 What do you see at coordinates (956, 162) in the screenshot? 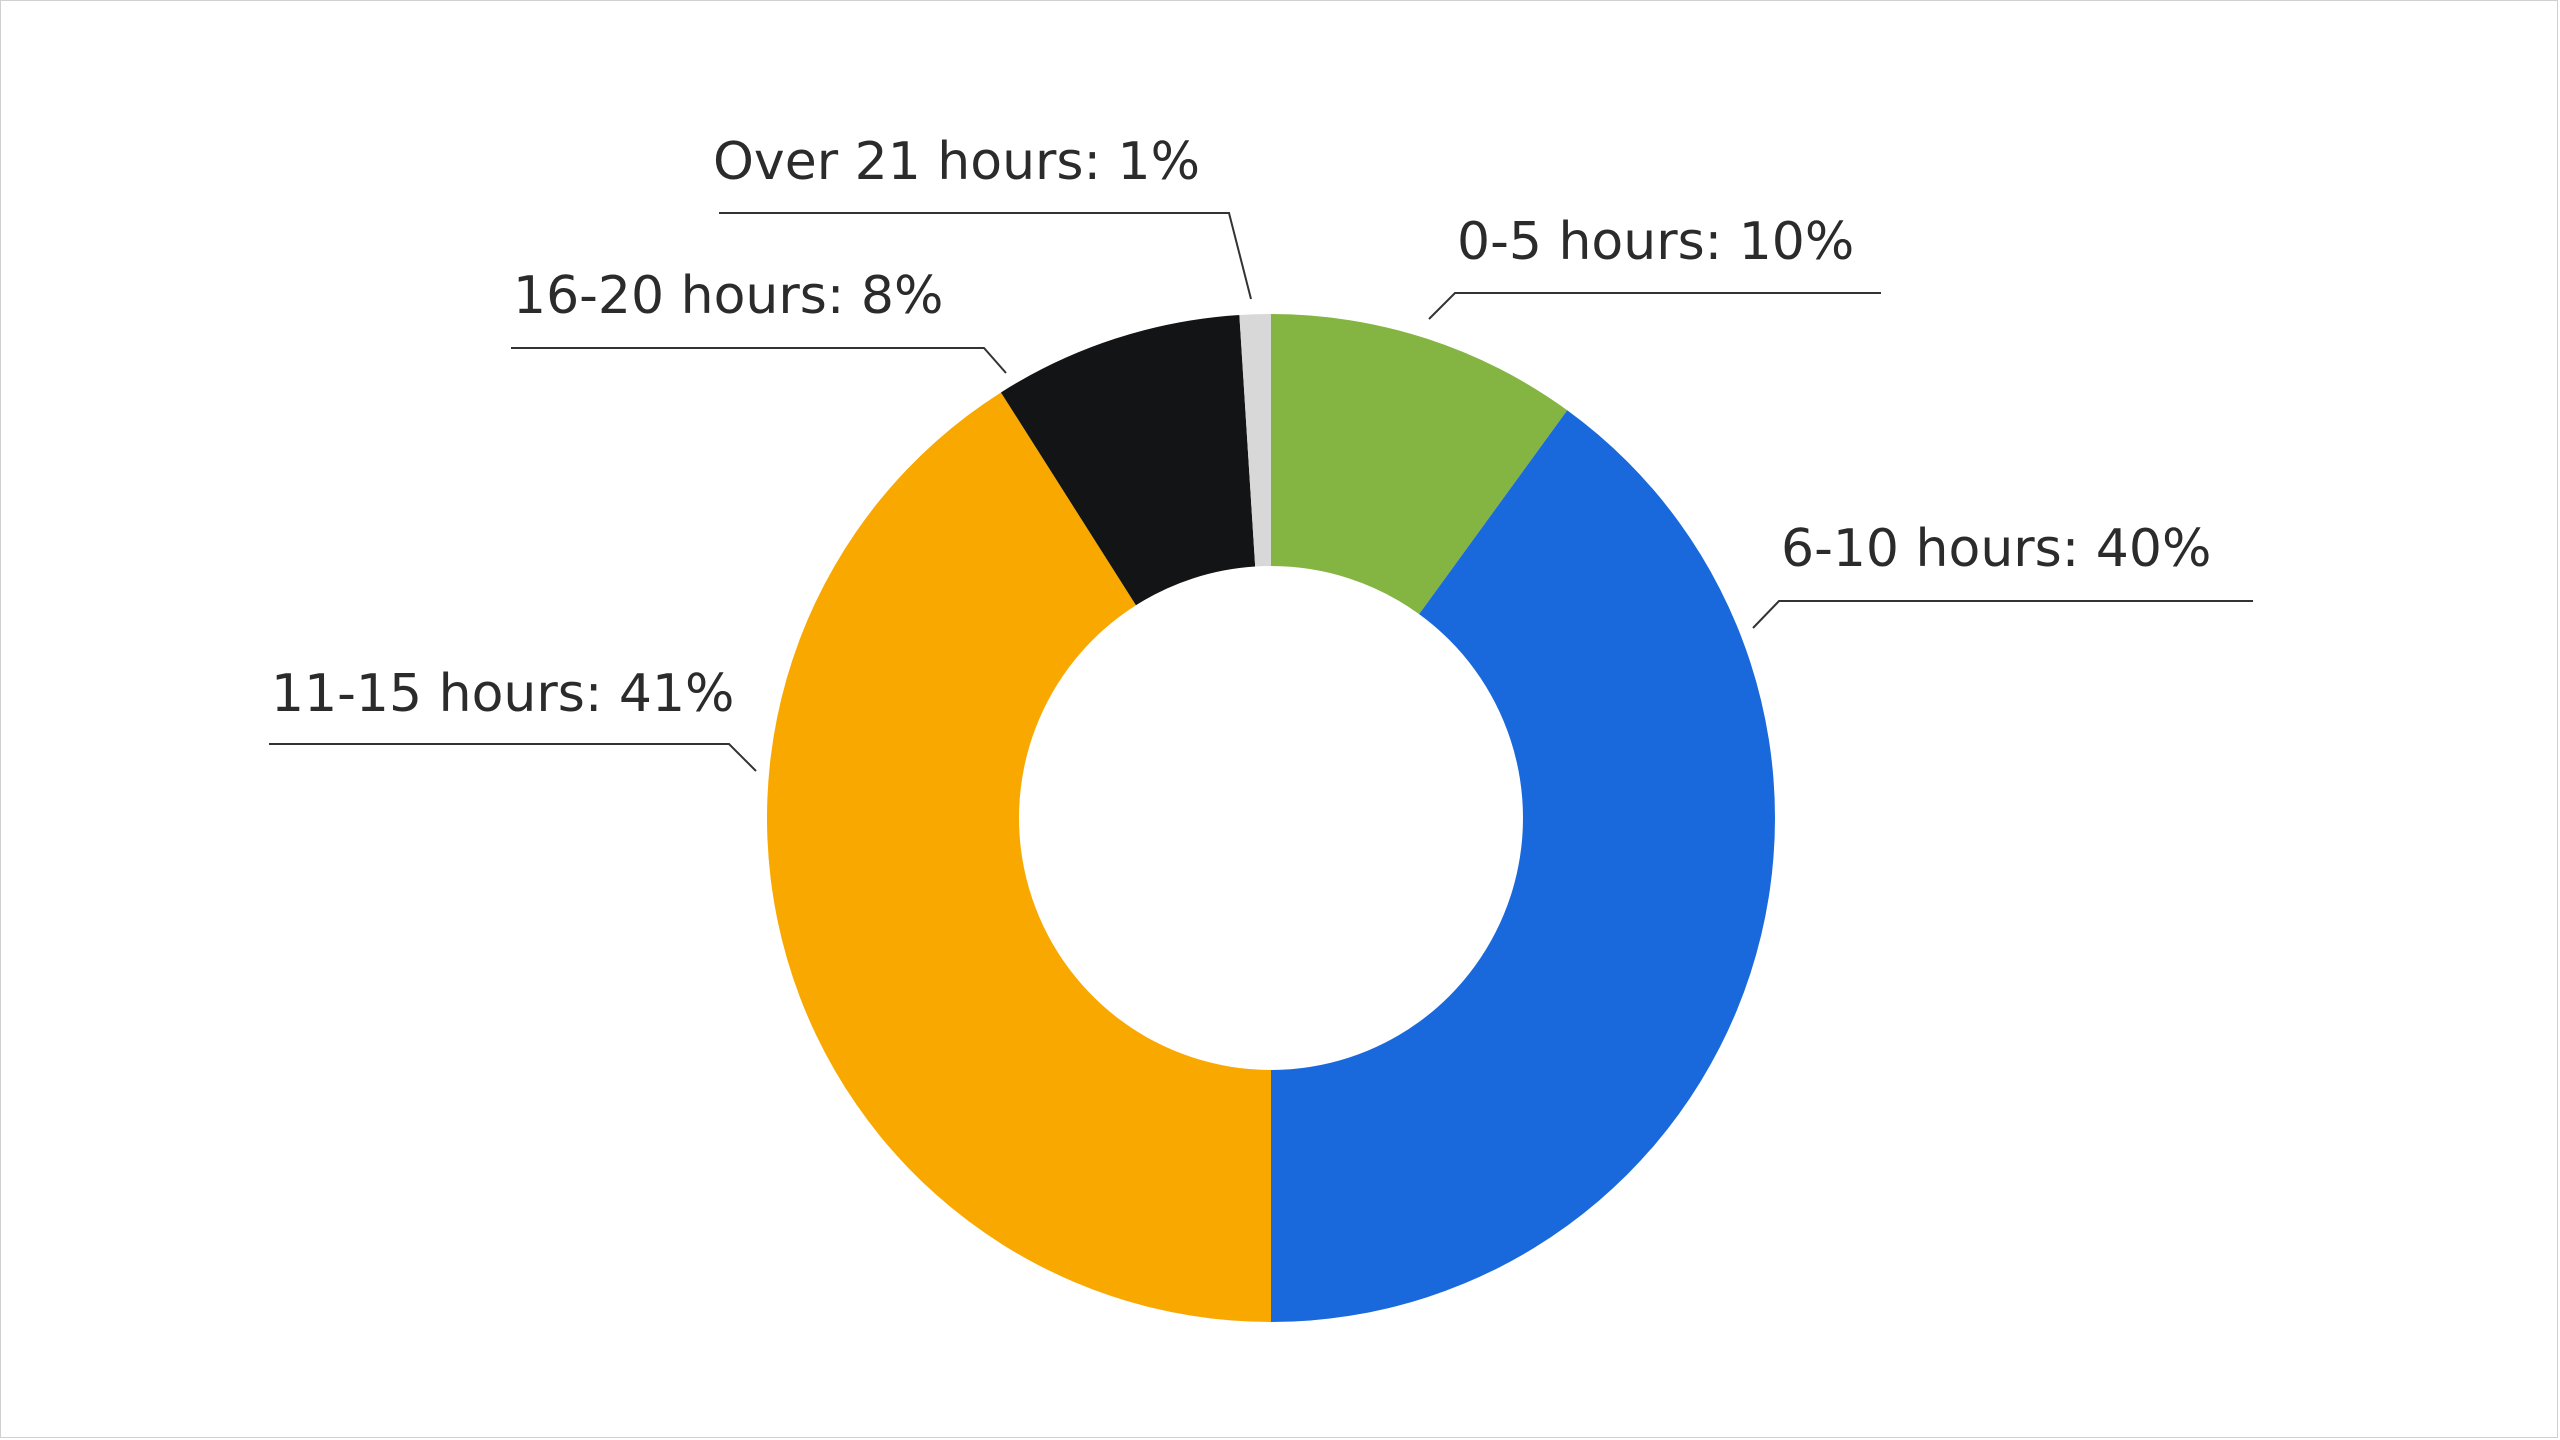
I see `slice-label-over-21-hours: Over 21 hours: 1%` at bounding box center [956, 162].